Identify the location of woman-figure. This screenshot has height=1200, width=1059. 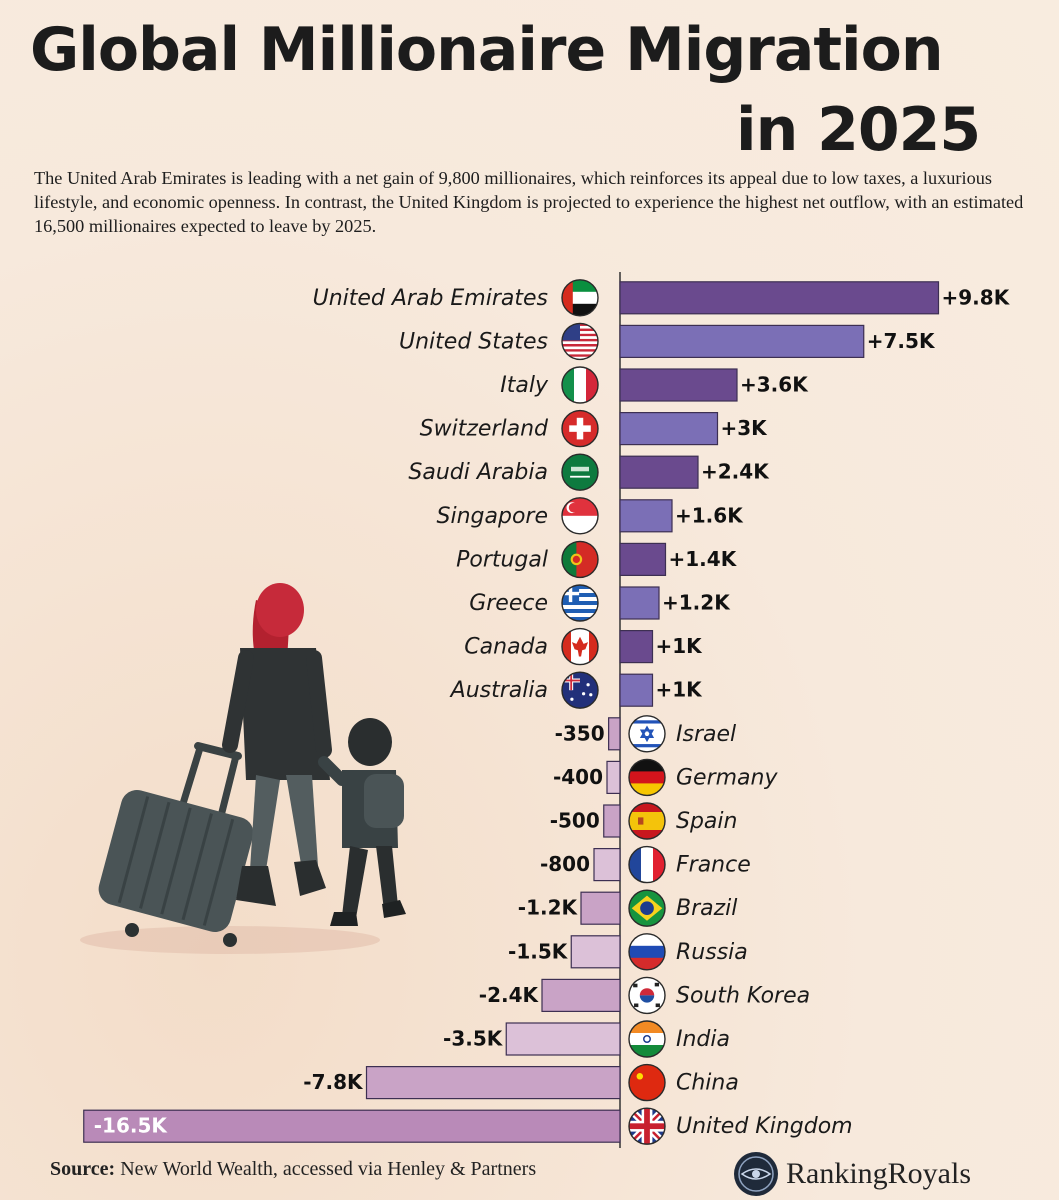
(277, 744).